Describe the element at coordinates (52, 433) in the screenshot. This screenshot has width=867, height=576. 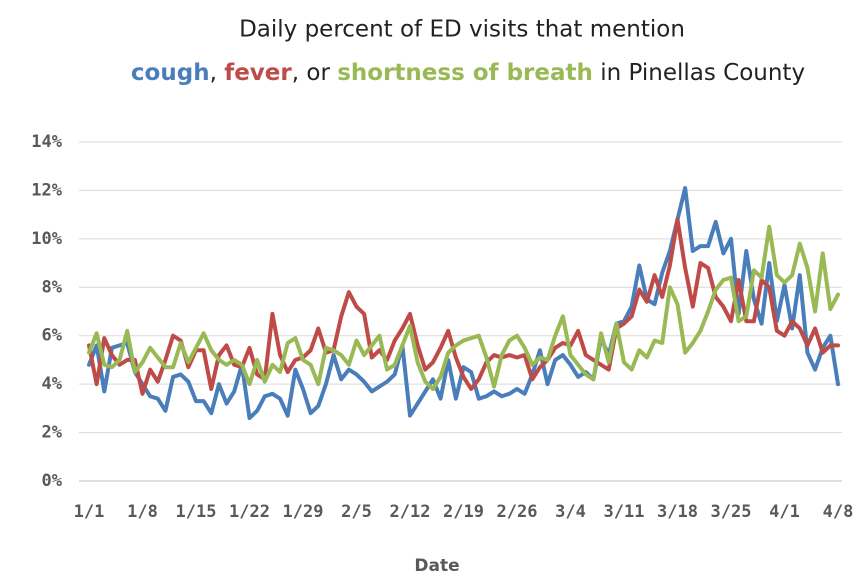
I see `y-tick-label: 2%` at that location.